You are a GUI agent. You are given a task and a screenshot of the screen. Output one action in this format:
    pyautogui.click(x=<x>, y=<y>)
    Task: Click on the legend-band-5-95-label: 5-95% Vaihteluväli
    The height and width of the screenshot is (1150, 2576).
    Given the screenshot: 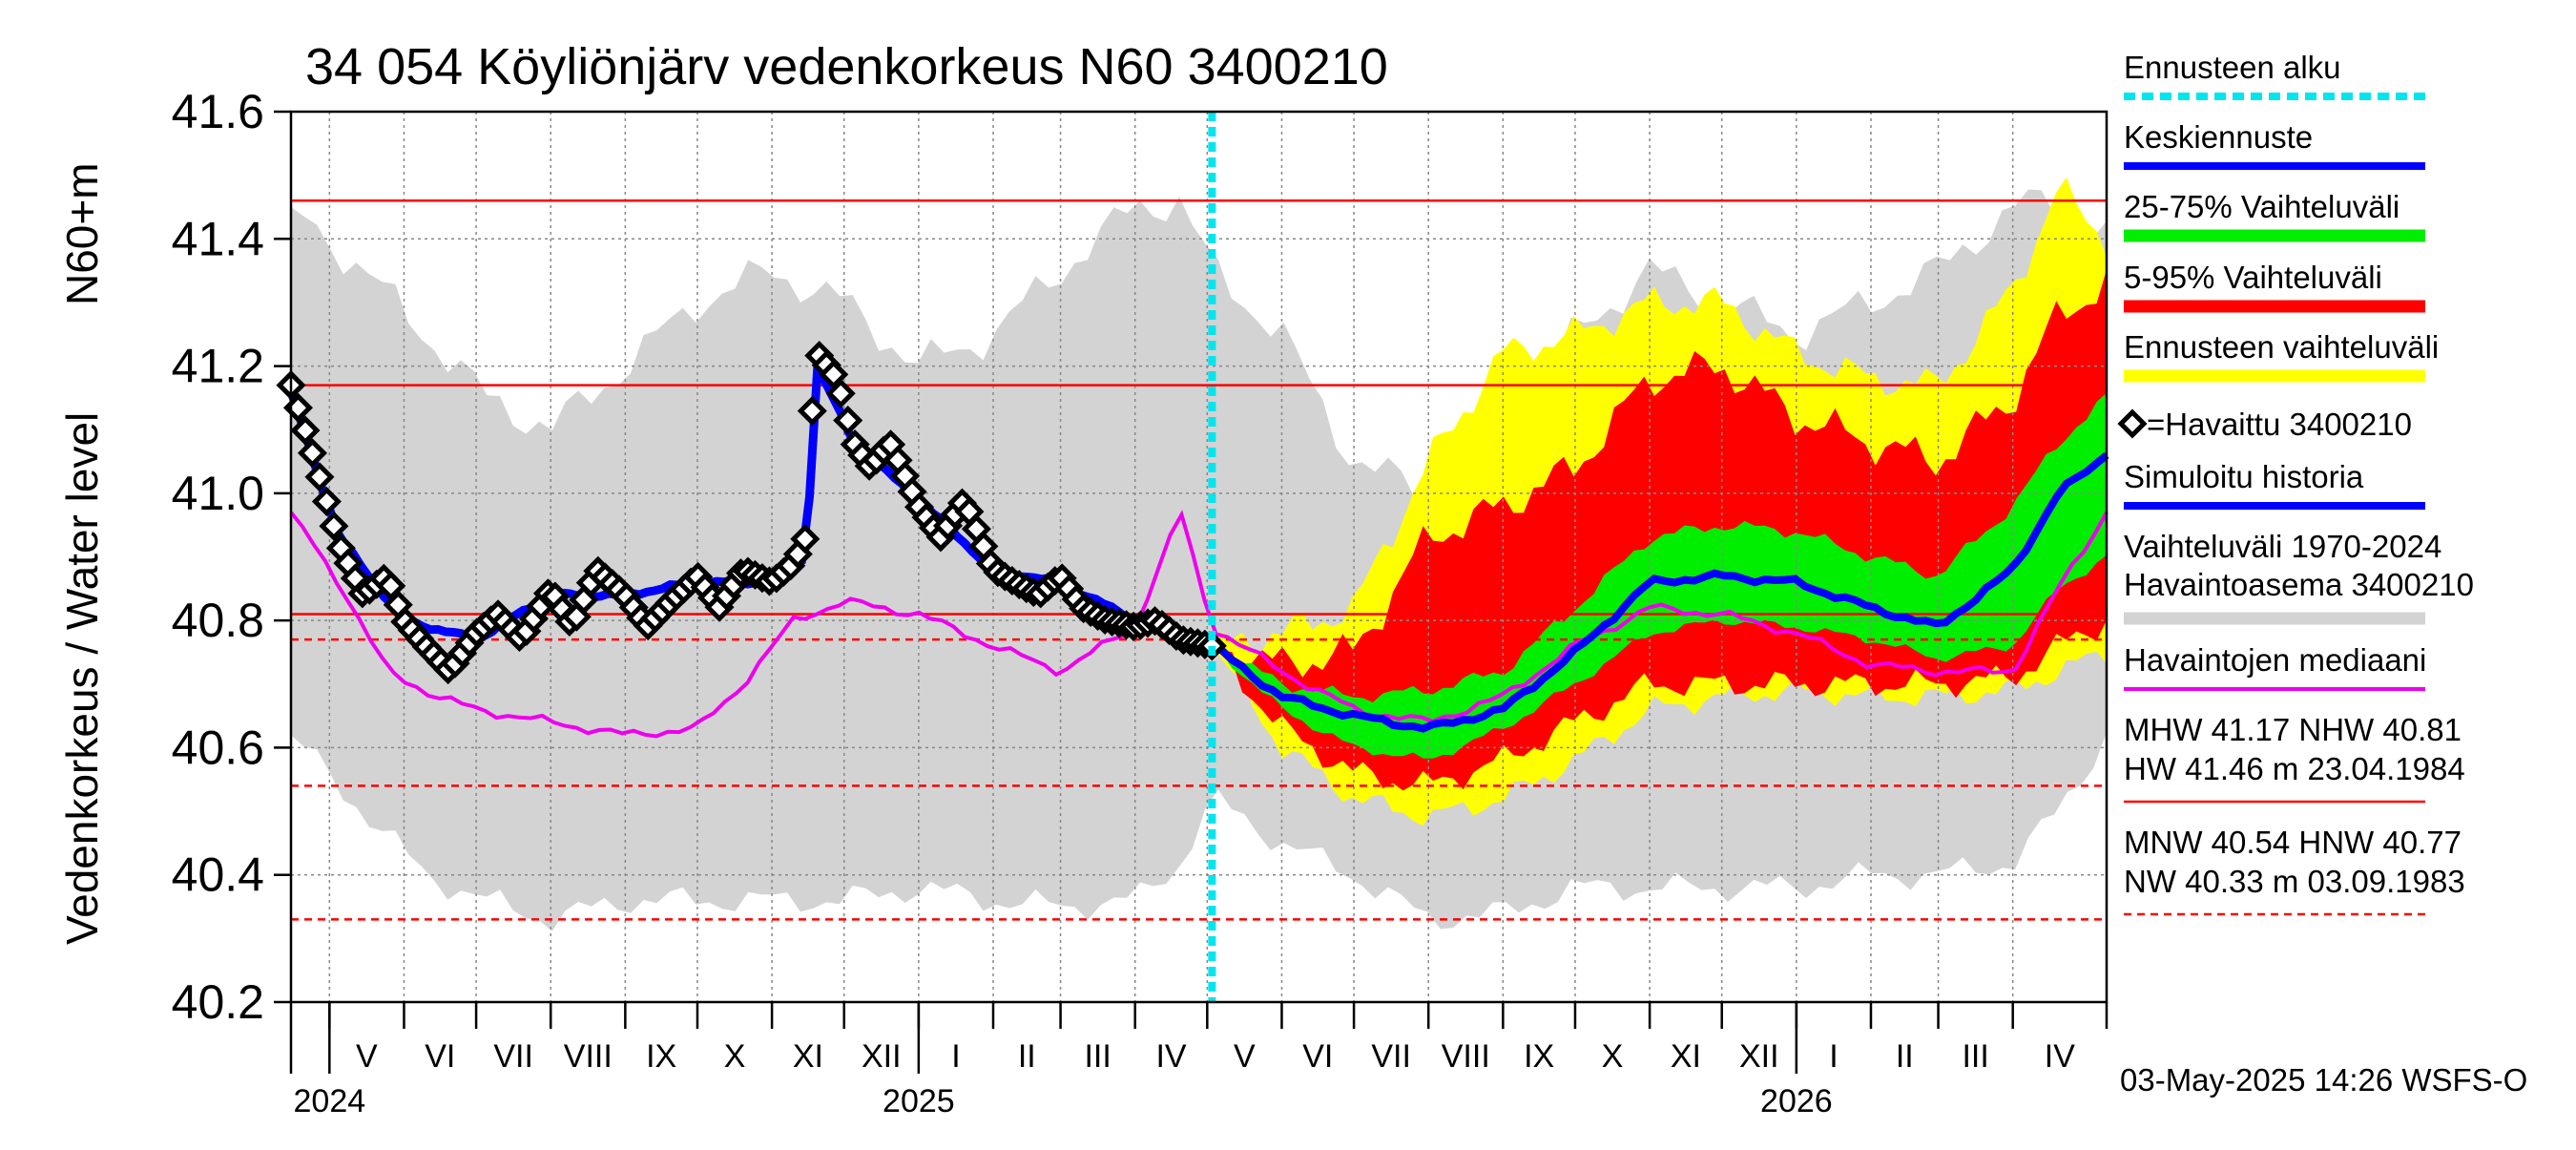 What is the action you would take?
    pyautogui.click(x=2253, y=277)
    